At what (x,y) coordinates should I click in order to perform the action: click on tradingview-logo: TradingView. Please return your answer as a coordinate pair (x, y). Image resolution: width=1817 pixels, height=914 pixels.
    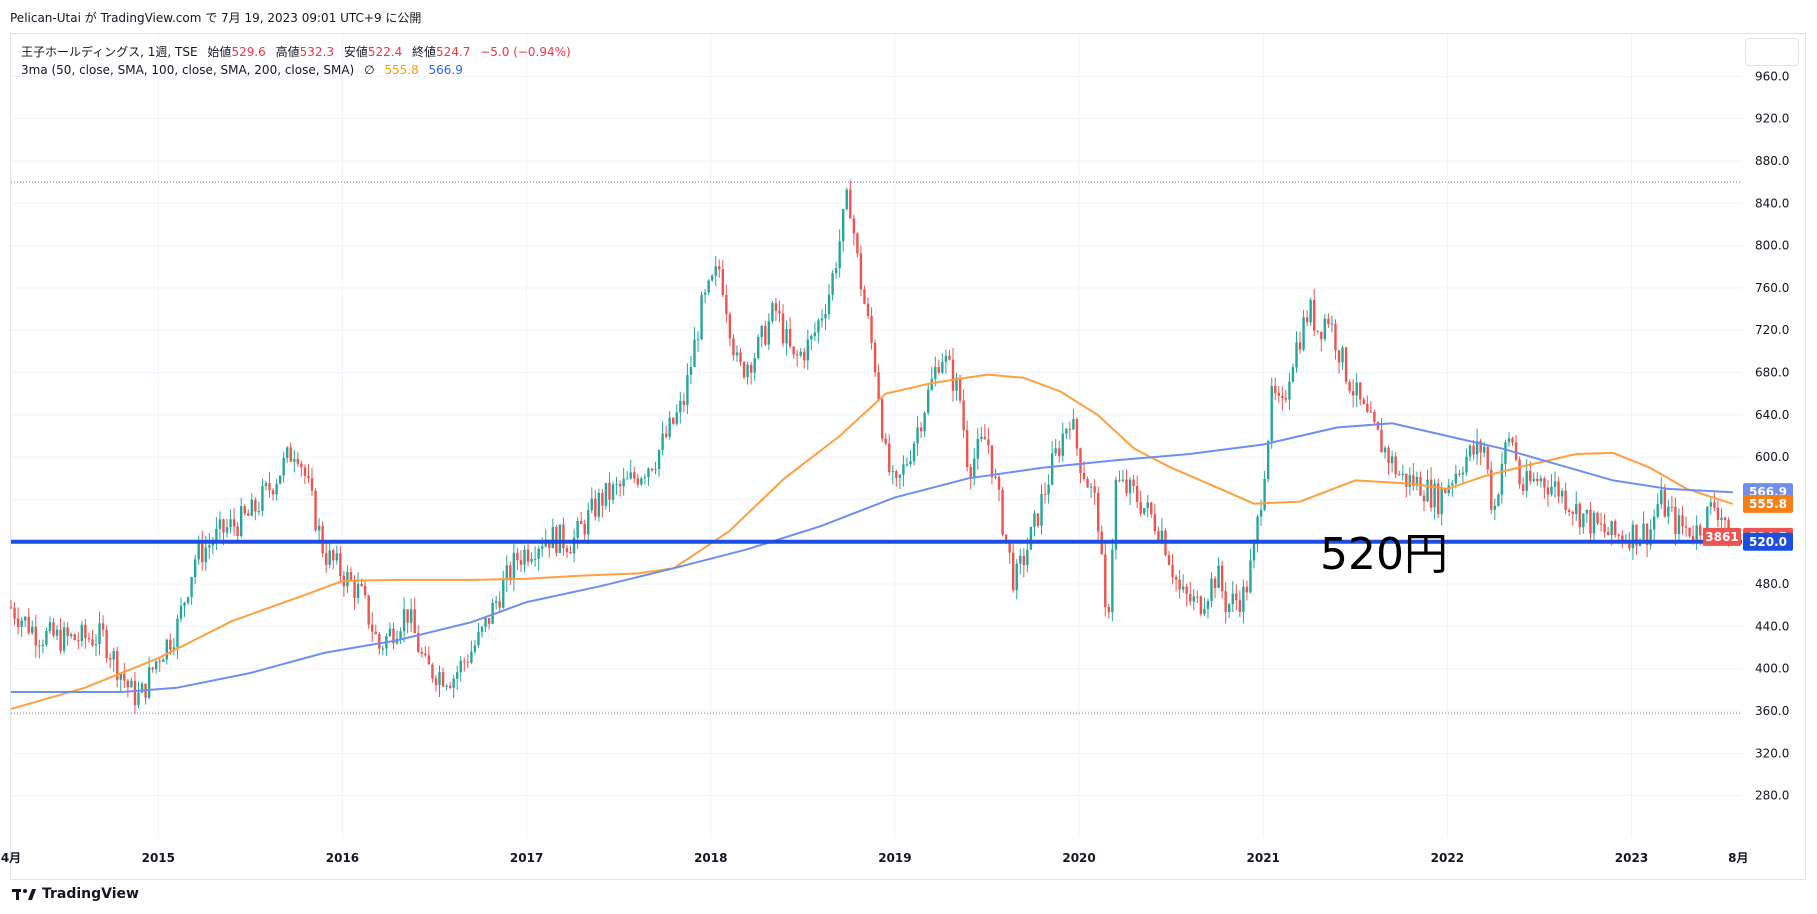
    Looking at the image, I should click on (75, 894).